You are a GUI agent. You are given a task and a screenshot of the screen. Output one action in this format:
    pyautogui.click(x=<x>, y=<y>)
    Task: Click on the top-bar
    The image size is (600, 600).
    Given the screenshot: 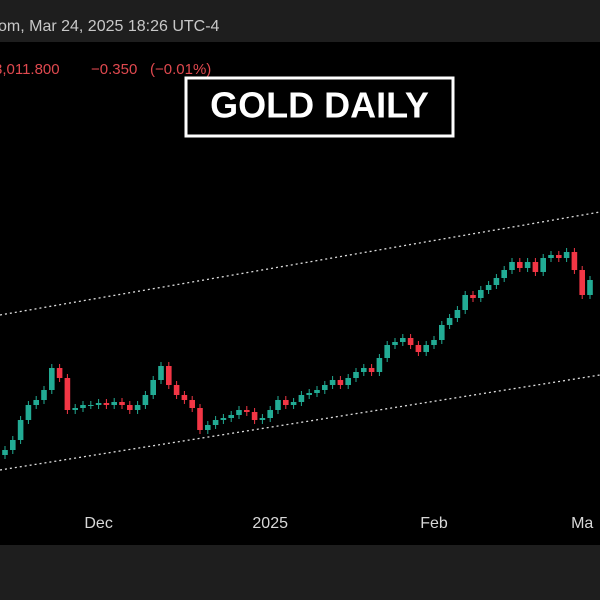 What is the action you would take?
    pyautogui.click(x=300, y=21)
    